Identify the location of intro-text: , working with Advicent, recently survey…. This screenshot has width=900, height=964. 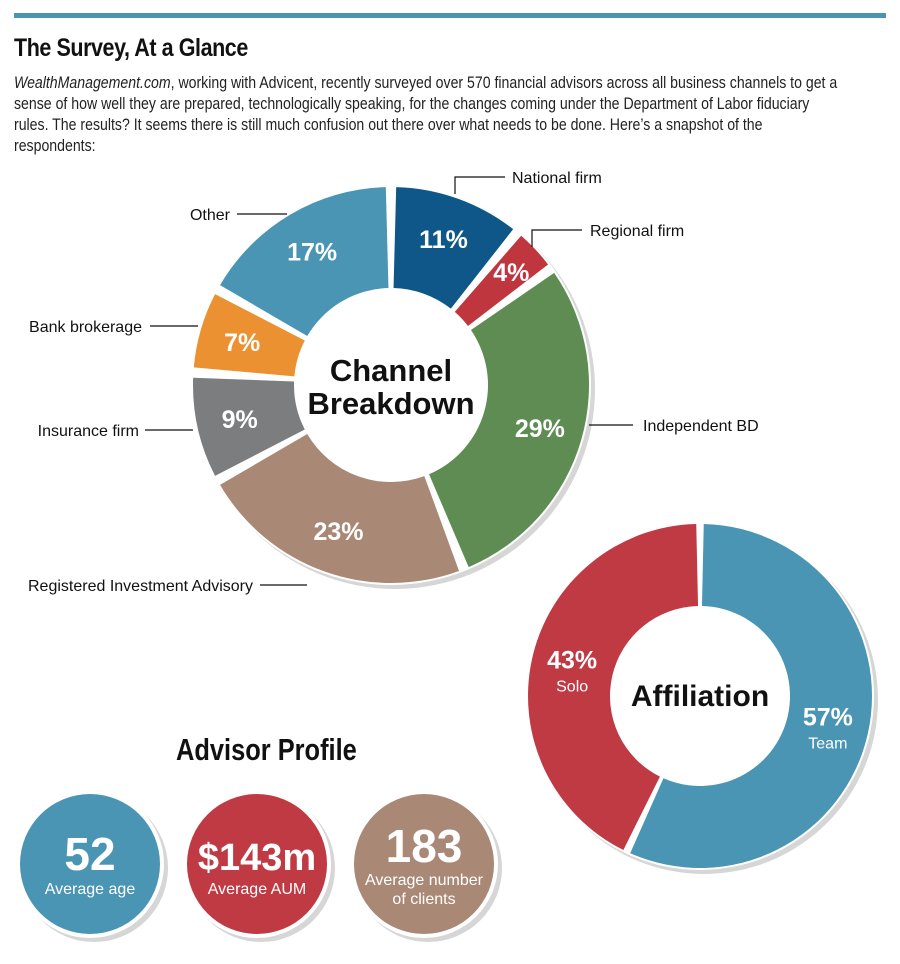
(426, 114).